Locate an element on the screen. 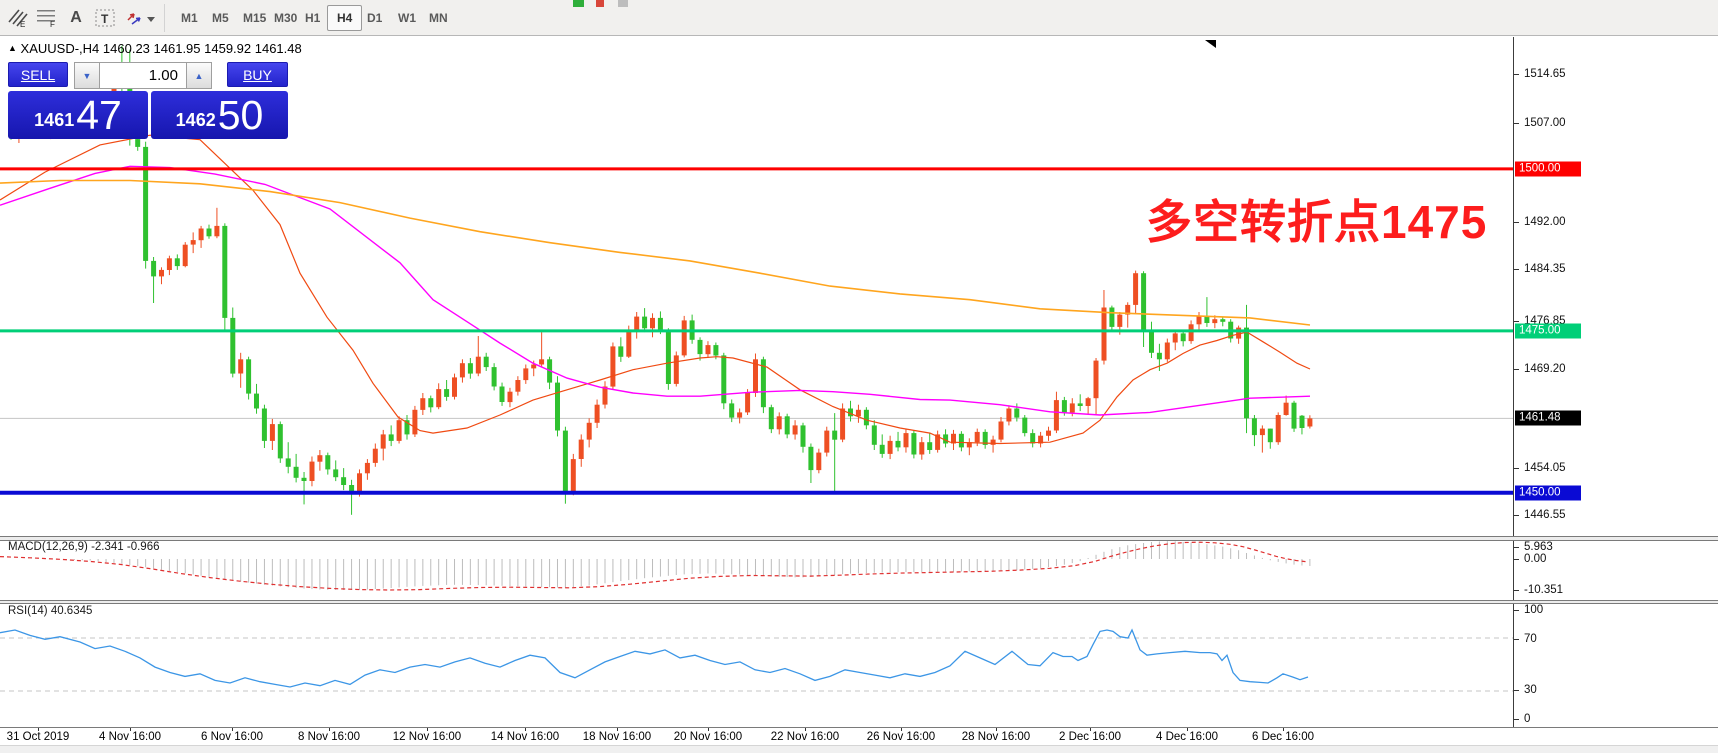 The height and width of the screenshot is (753, 1718). text-box-icon: T is located at coordinates (105, 18).